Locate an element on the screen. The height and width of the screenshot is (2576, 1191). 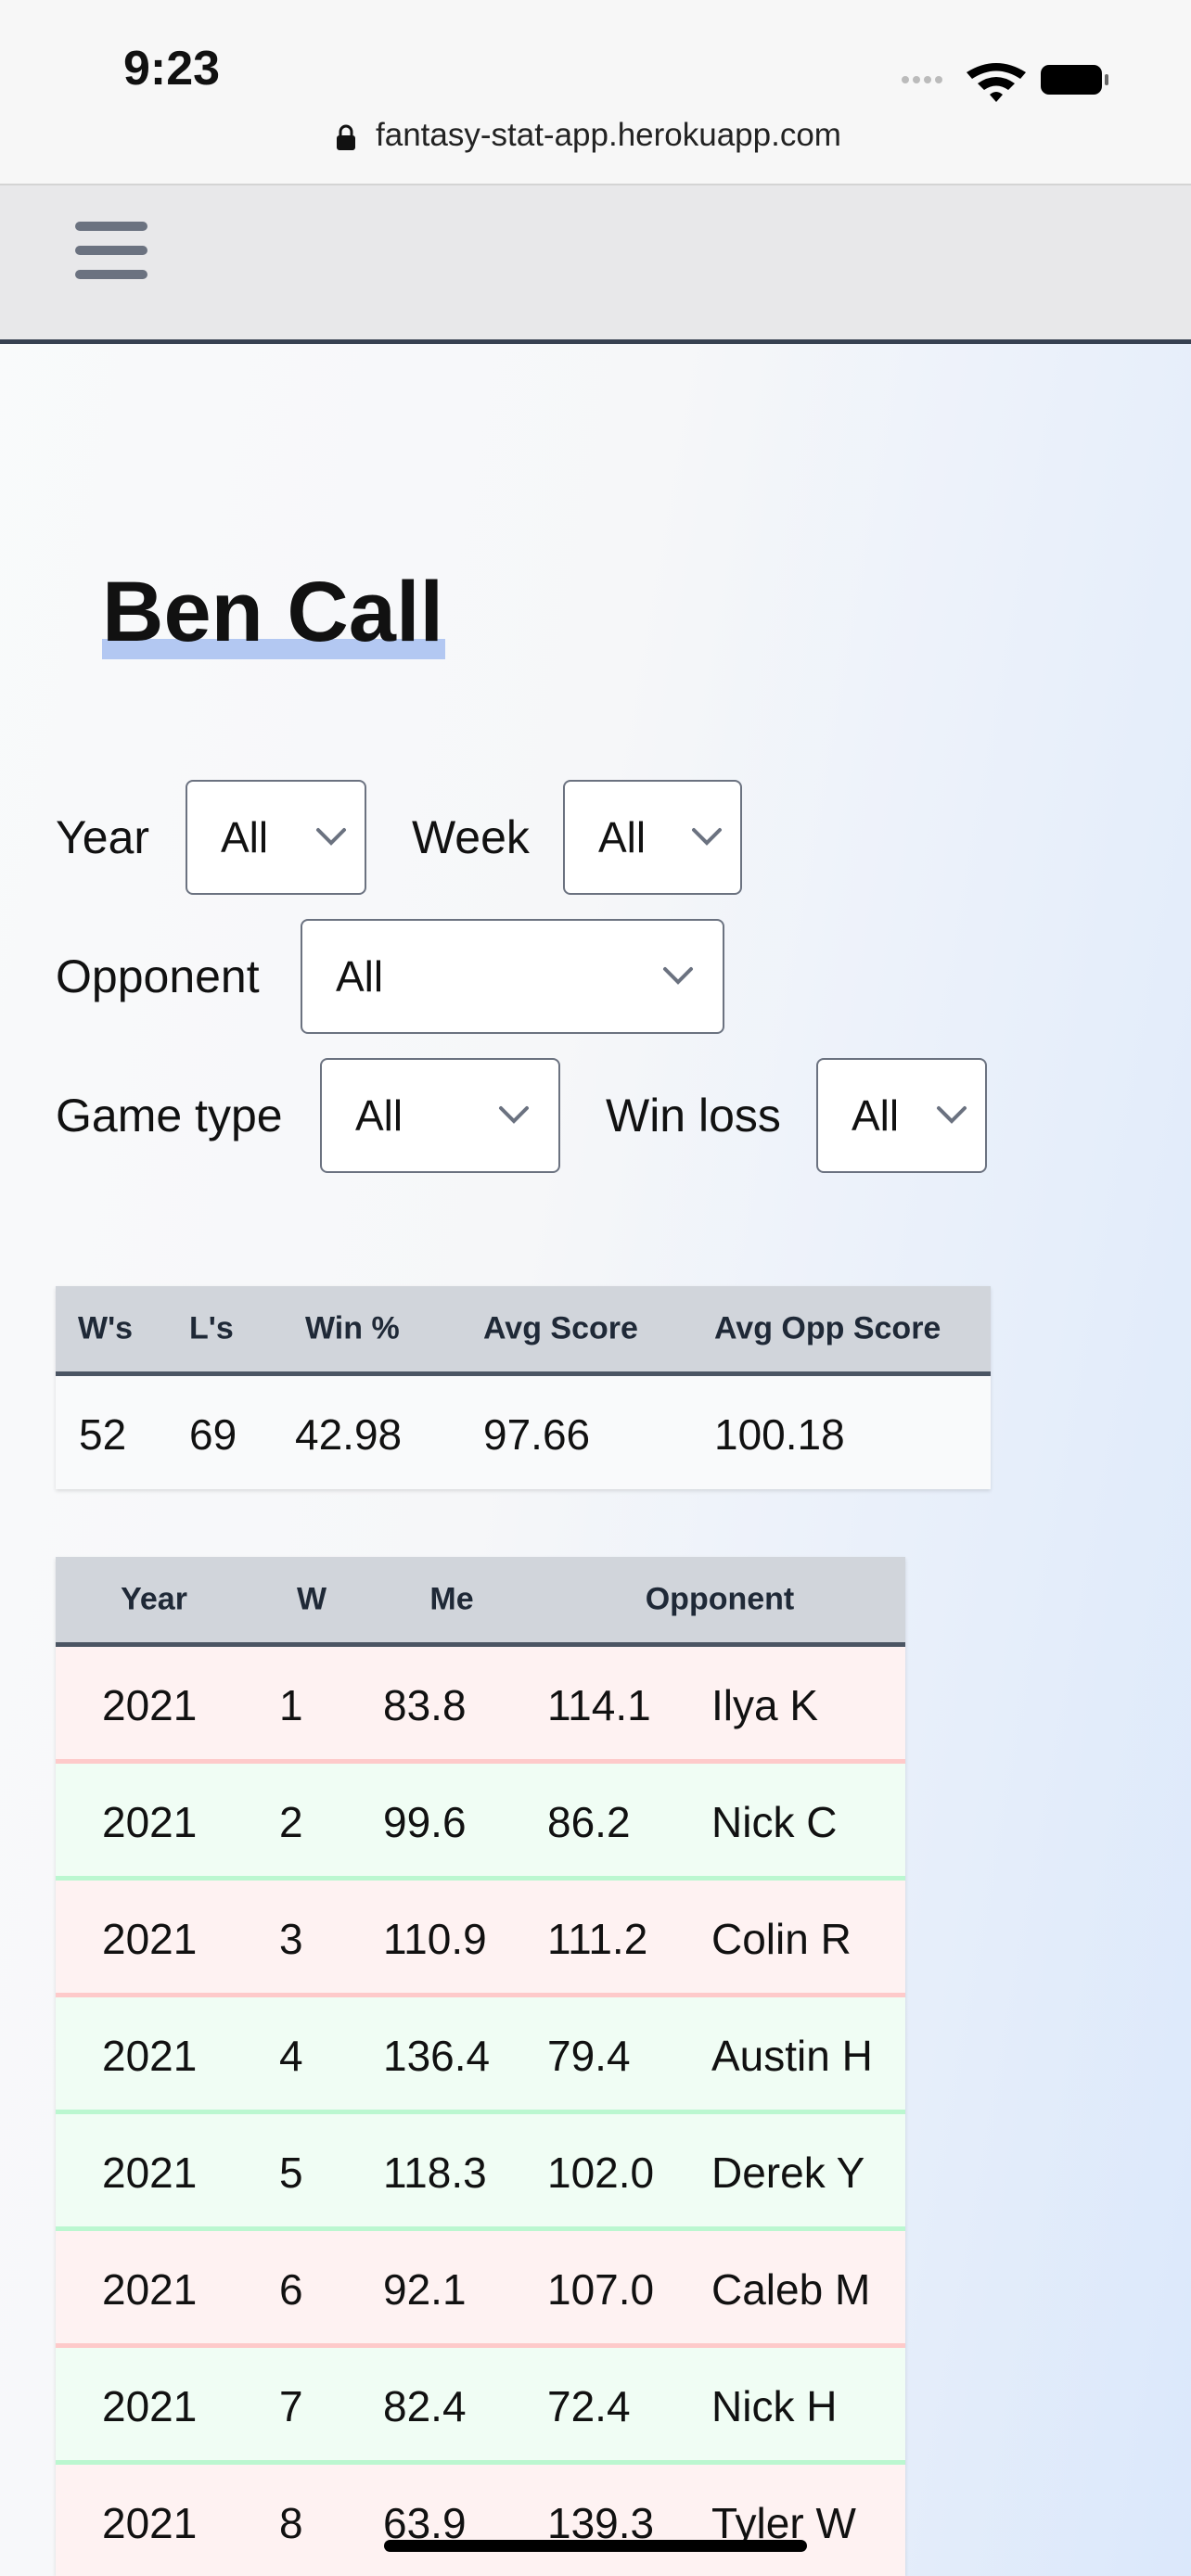
filter-label: Opponent is located at coordinates (158, 976).